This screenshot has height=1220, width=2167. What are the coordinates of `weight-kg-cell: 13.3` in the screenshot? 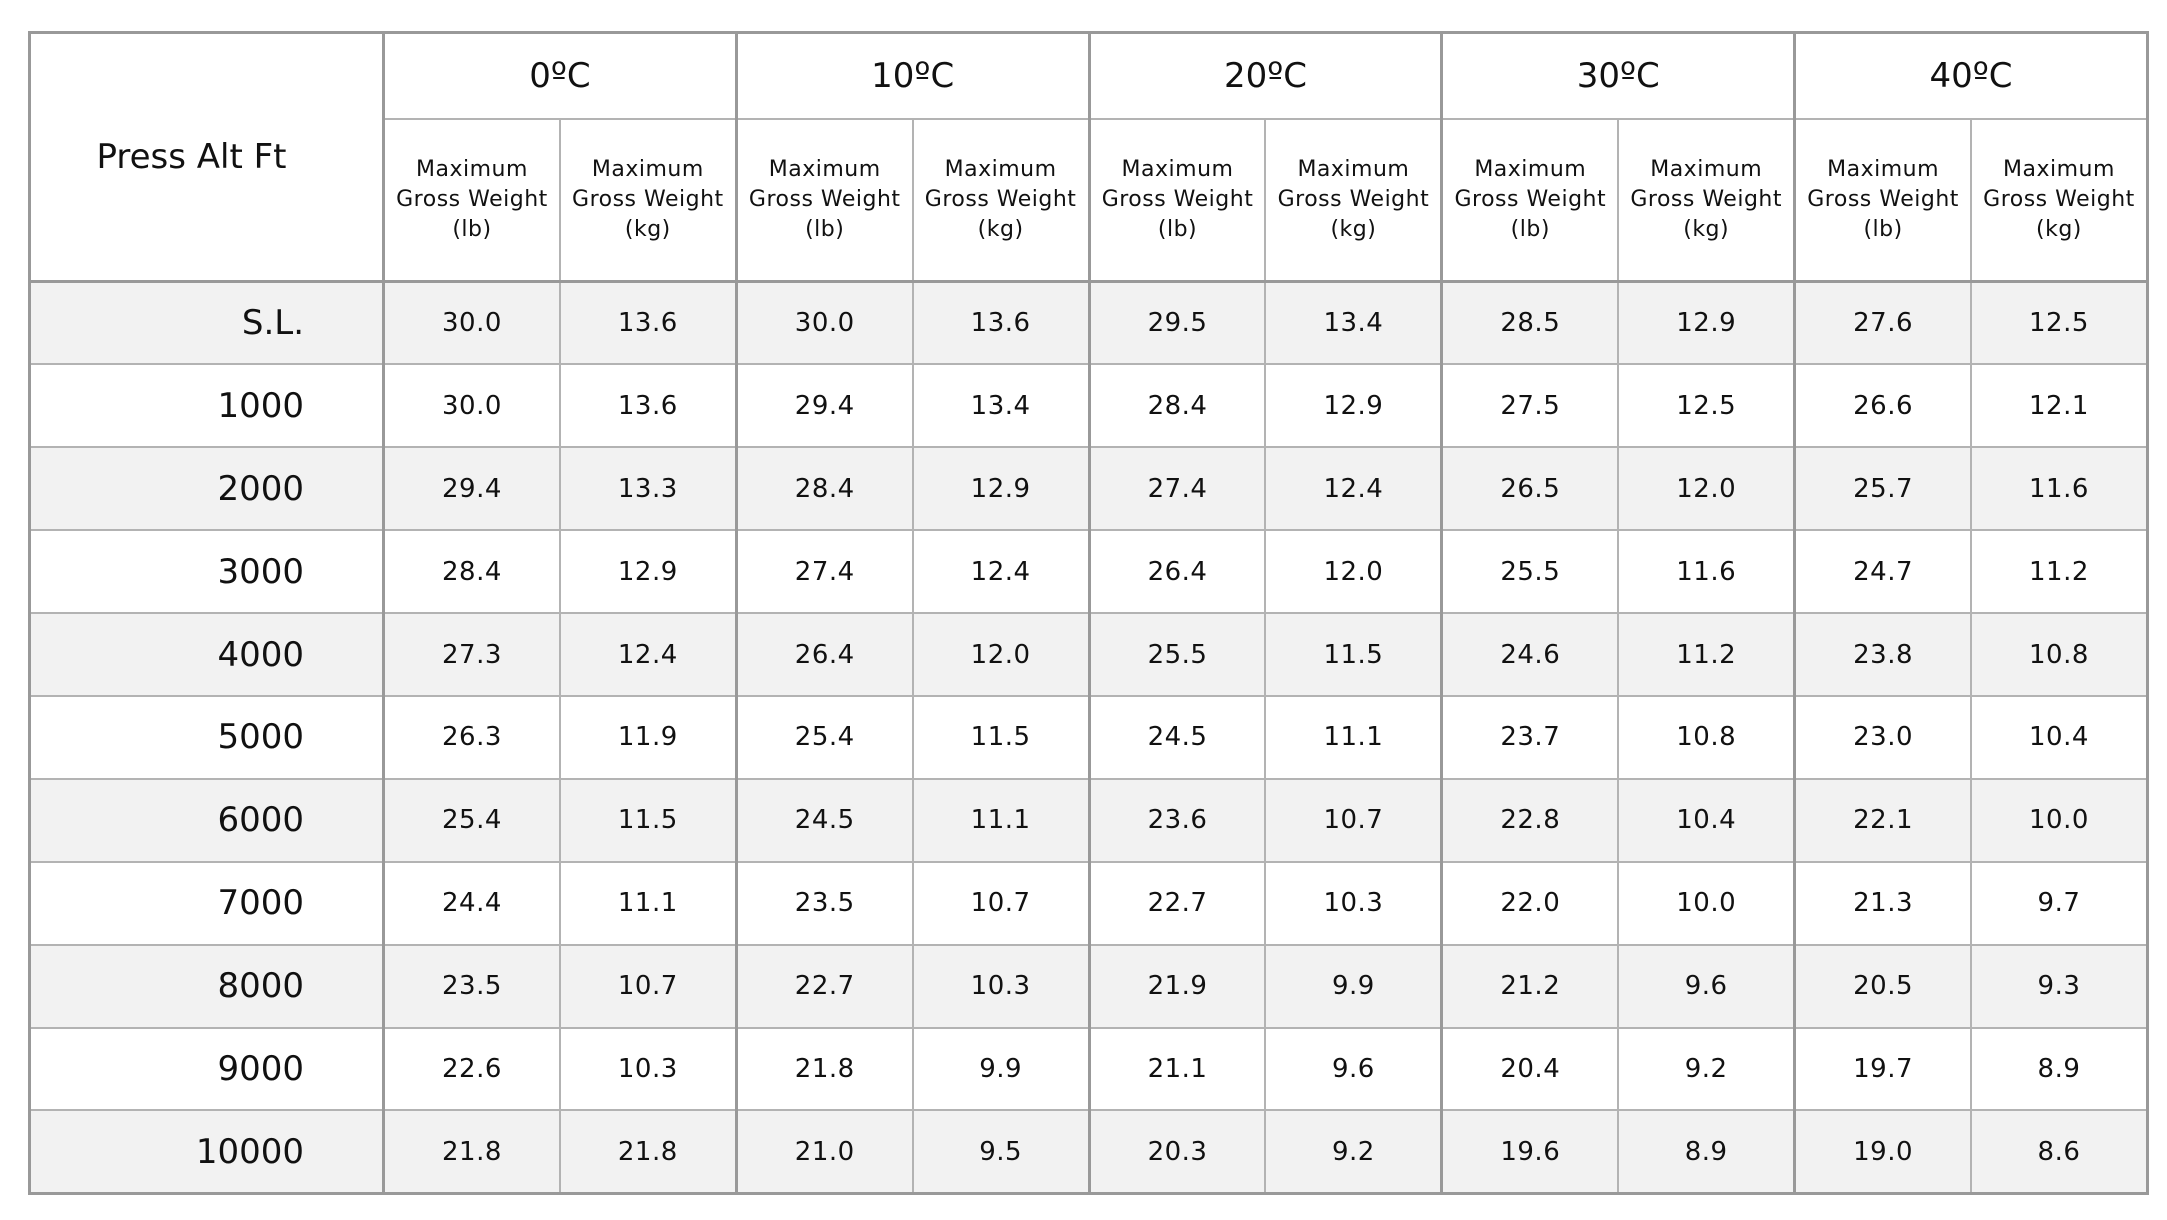 It's located at (648, 489).